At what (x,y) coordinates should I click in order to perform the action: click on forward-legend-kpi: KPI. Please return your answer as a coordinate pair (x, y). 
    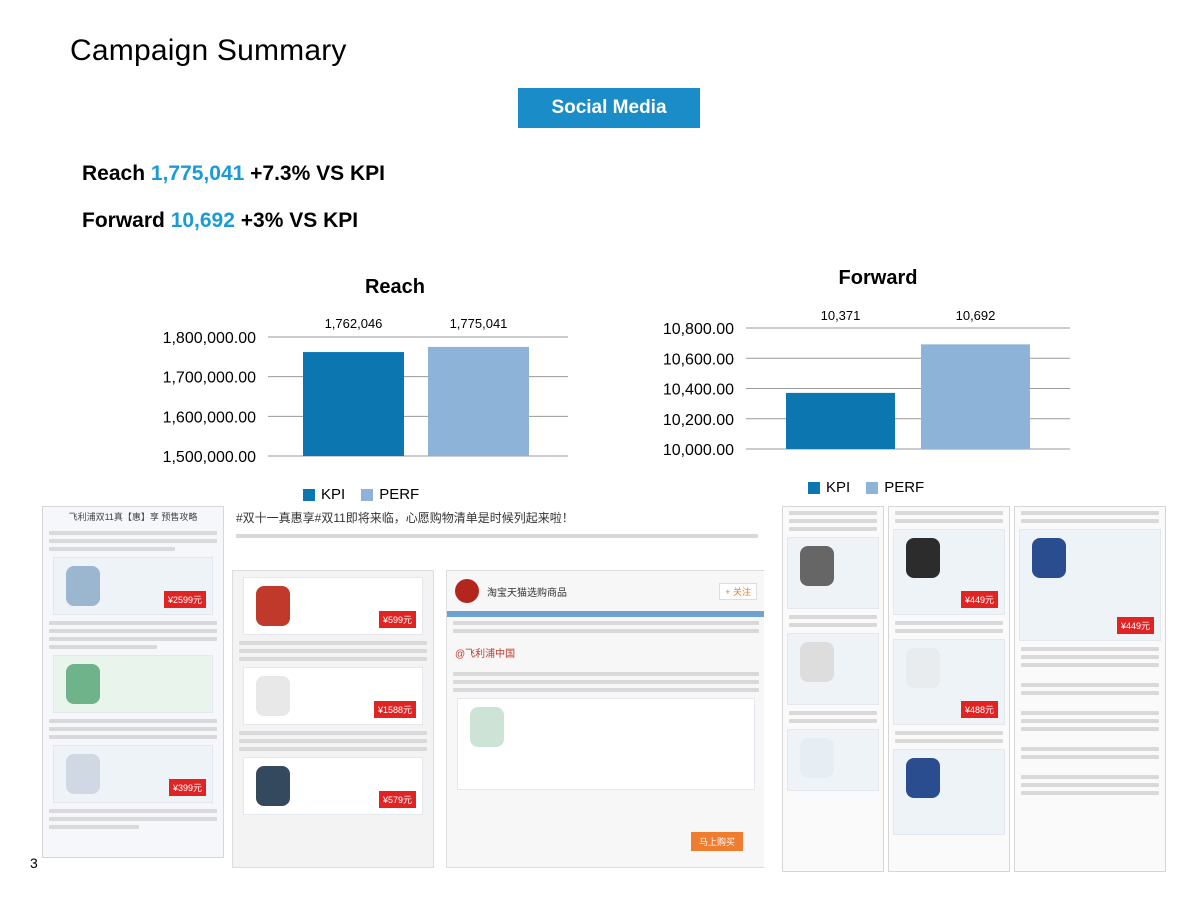
    Looking at the image, I should click on (829, 487).